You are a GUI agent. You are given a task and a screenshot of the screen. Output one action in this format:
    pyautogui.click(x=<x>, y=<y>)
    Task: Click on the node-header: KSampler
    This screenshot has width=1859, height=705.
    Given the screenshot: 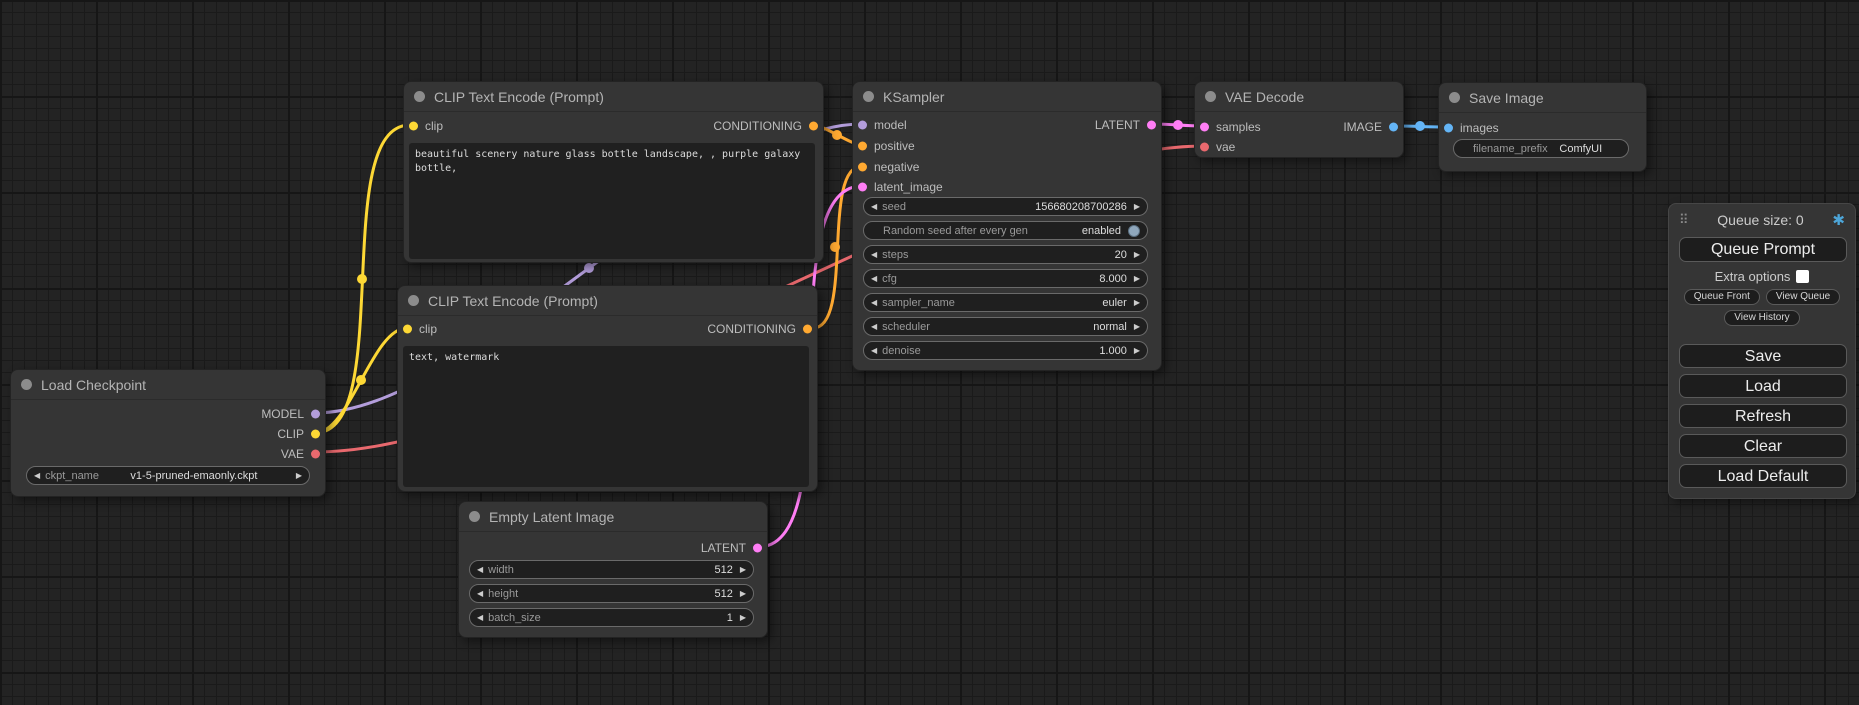 What is the action you would take?
    pyautogui.click(x=1007, y=97)
    